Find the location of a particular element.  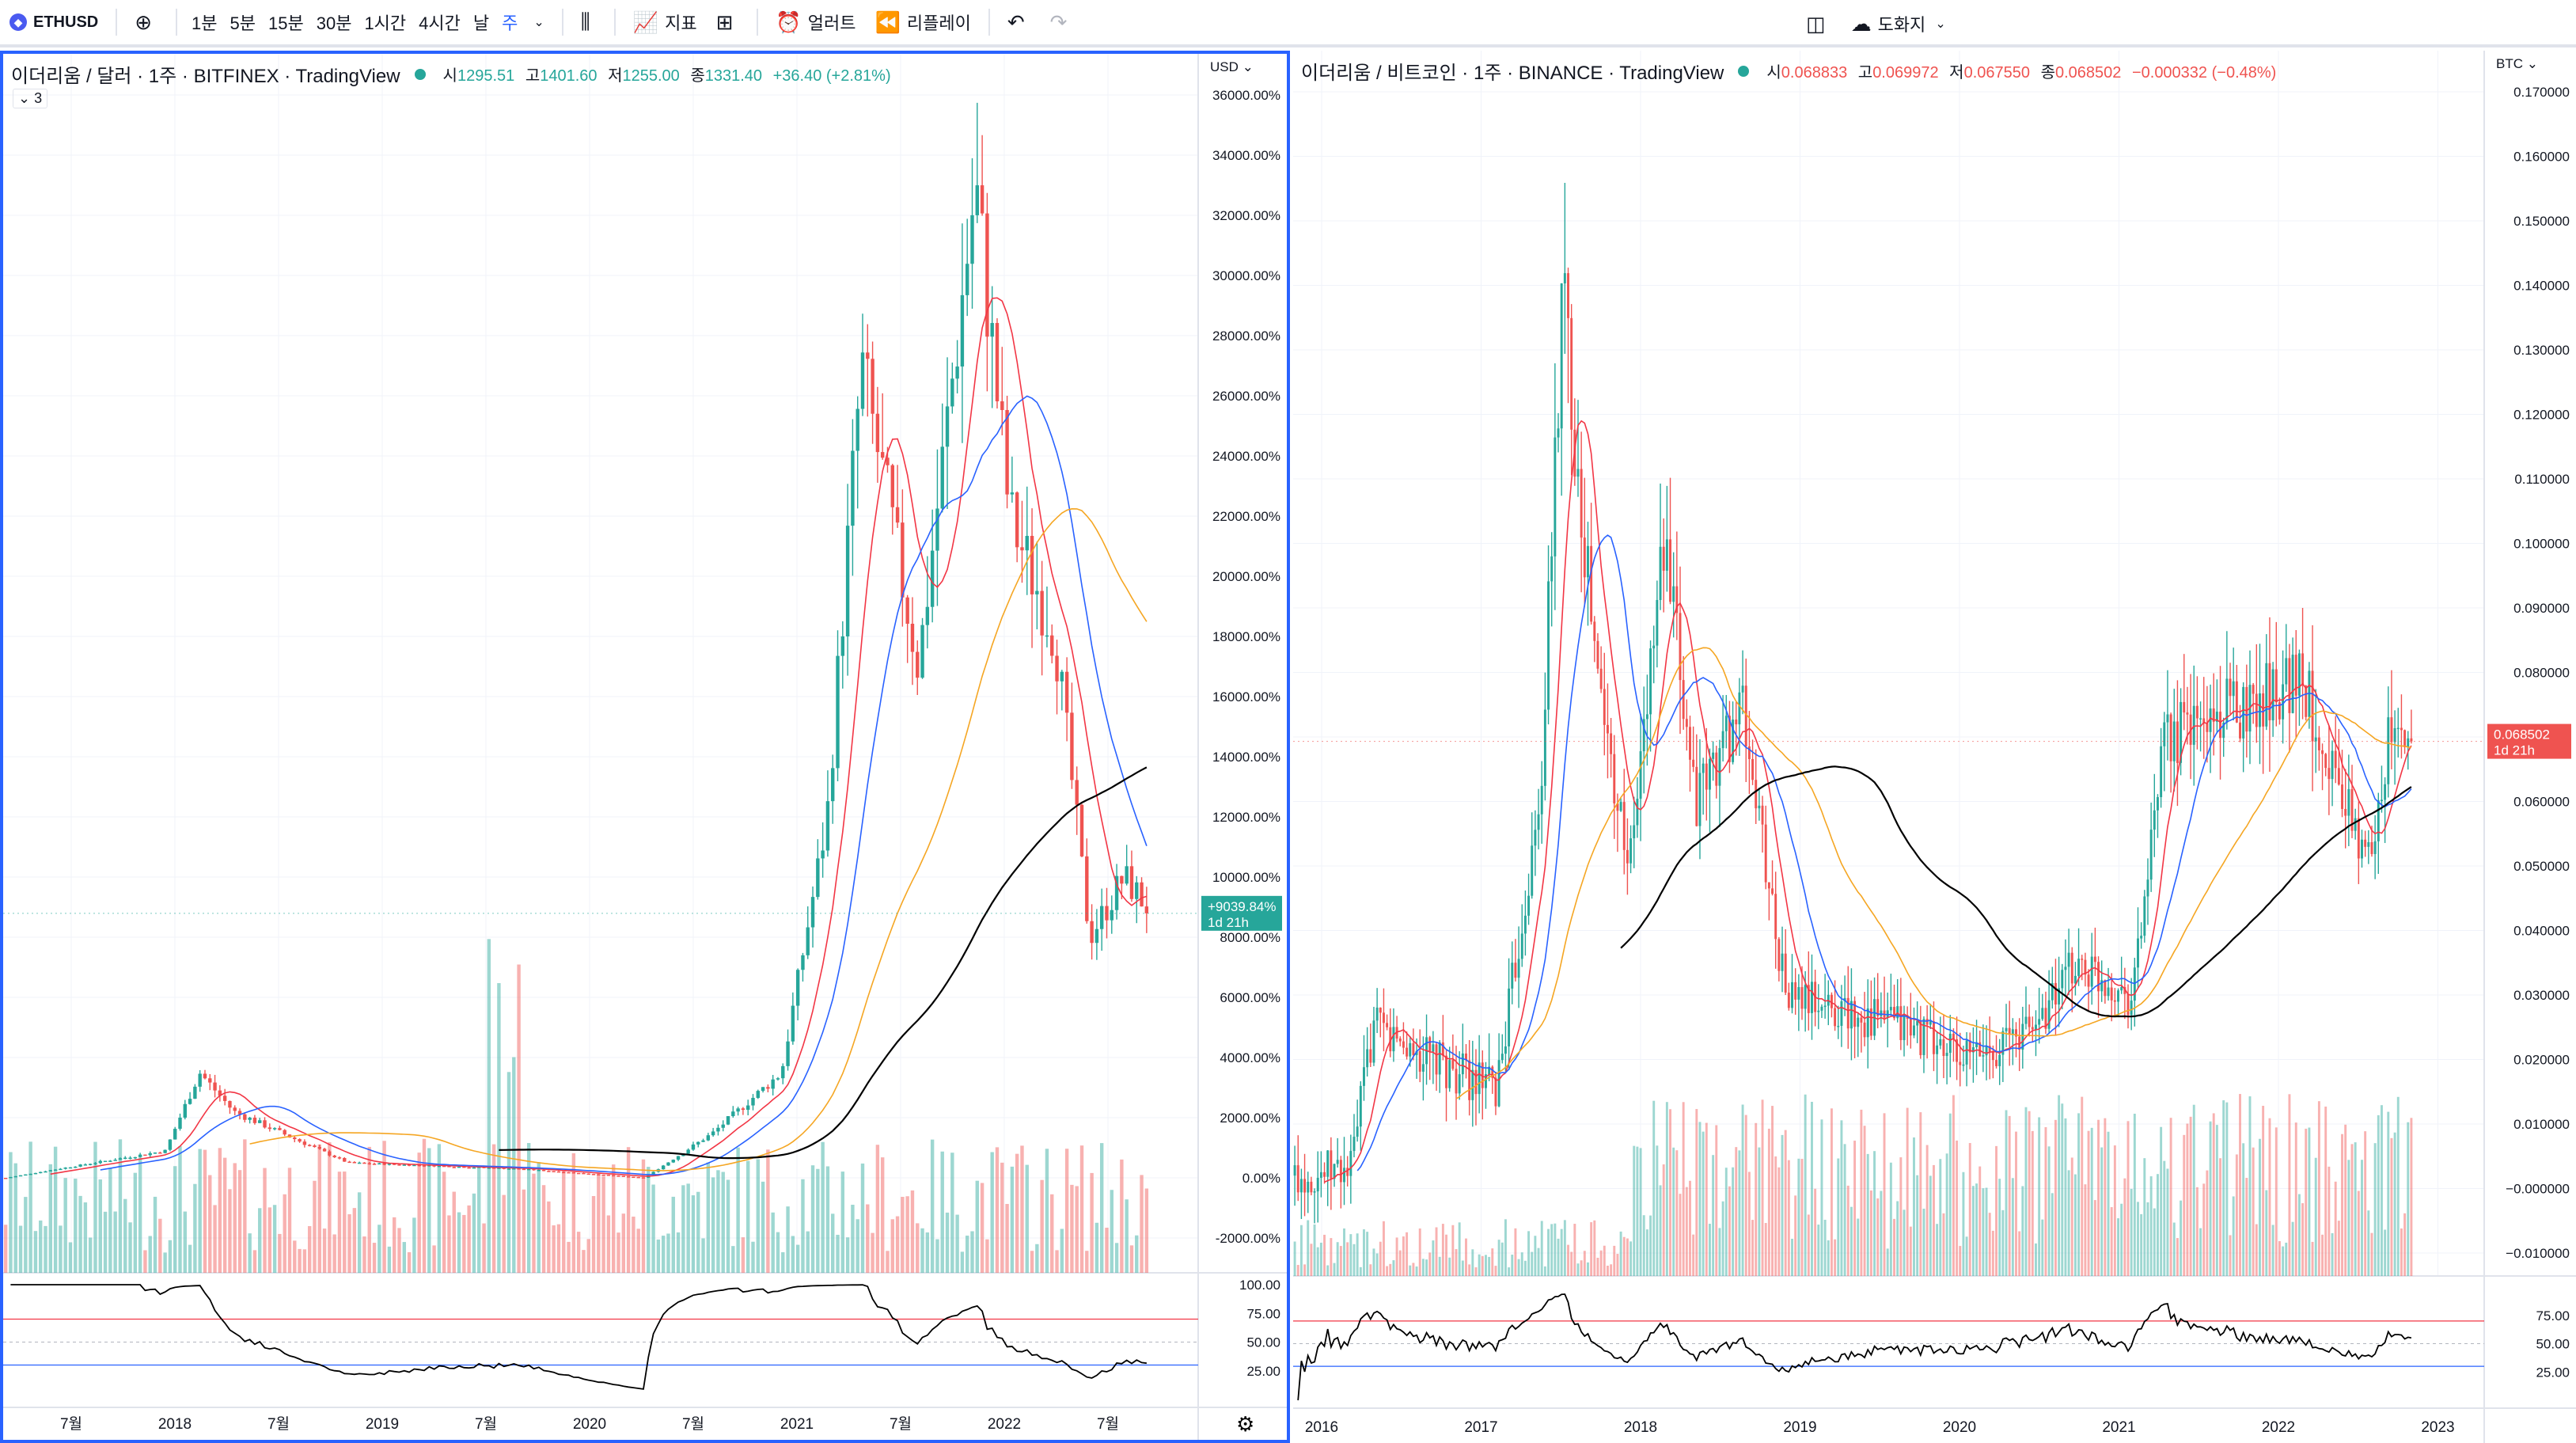

interval-7: 주 is located at coordinates (510, 23).